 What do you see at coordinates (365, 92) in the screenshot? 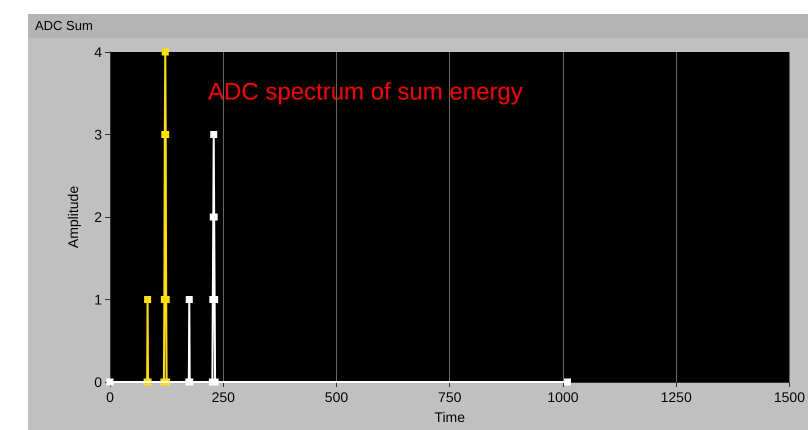
I see `annotation: ADC spectrum of sum energy` at bounding box center [365, 92].